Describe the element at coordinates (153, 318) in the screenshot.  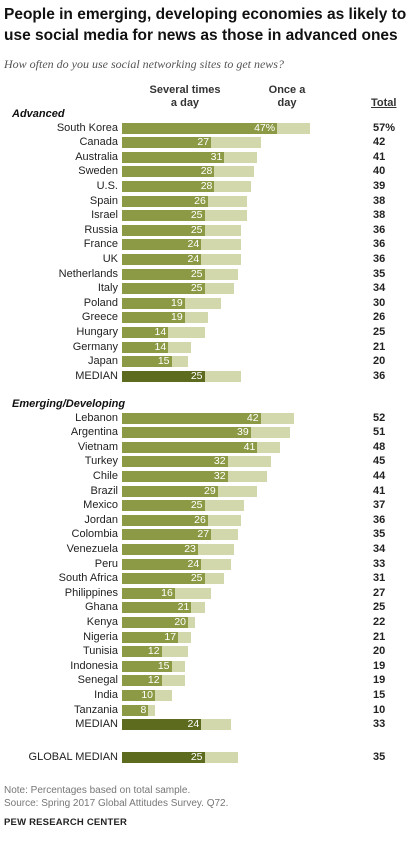
I see `bar-several-times-greece` at that location.